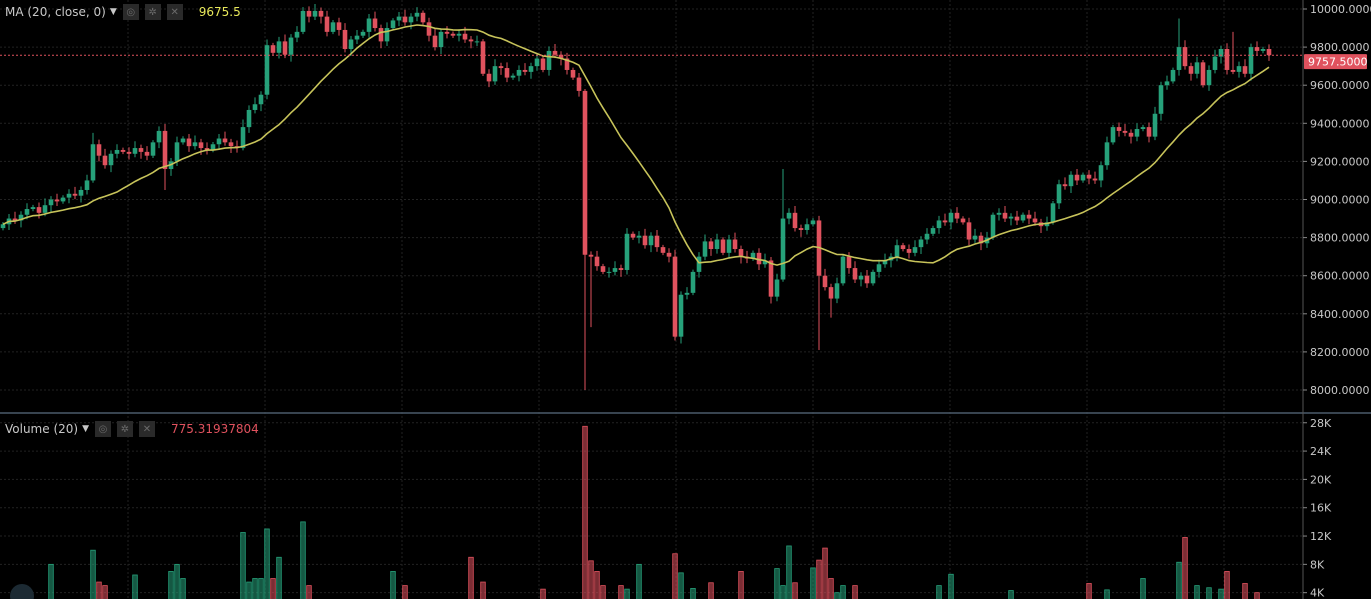  I want to click on volume-axis: 28K 24K 20K 16K 12K 8K 4K, so click(1317, 508).